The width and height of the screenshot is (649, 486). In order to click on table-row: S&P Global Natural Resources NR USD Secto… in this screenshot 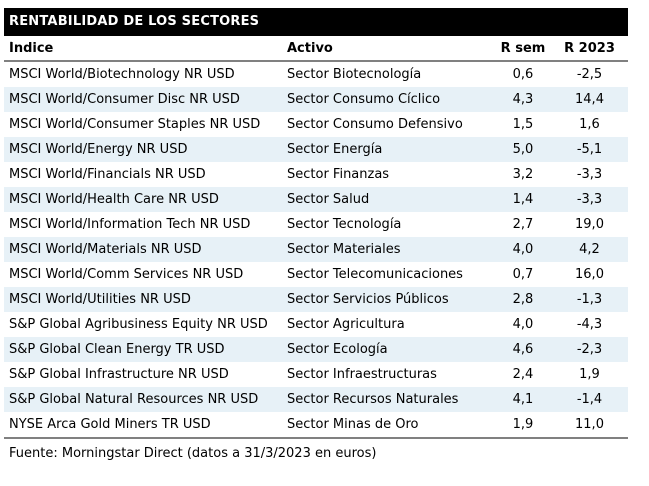, I will do `click(316, 399)`.